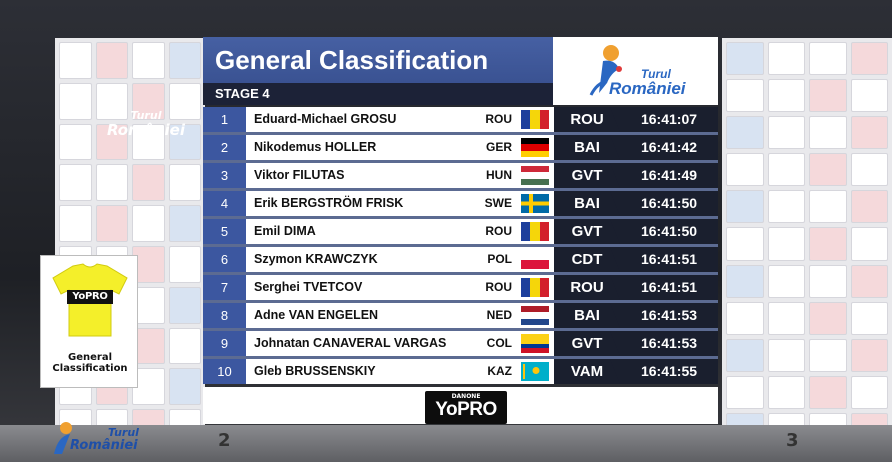 The image size is (892, 462). What do you see at coordinates (493, 175) in the screenshot?
I see `nationality-code: HUN` at bounding box center [493, 175].